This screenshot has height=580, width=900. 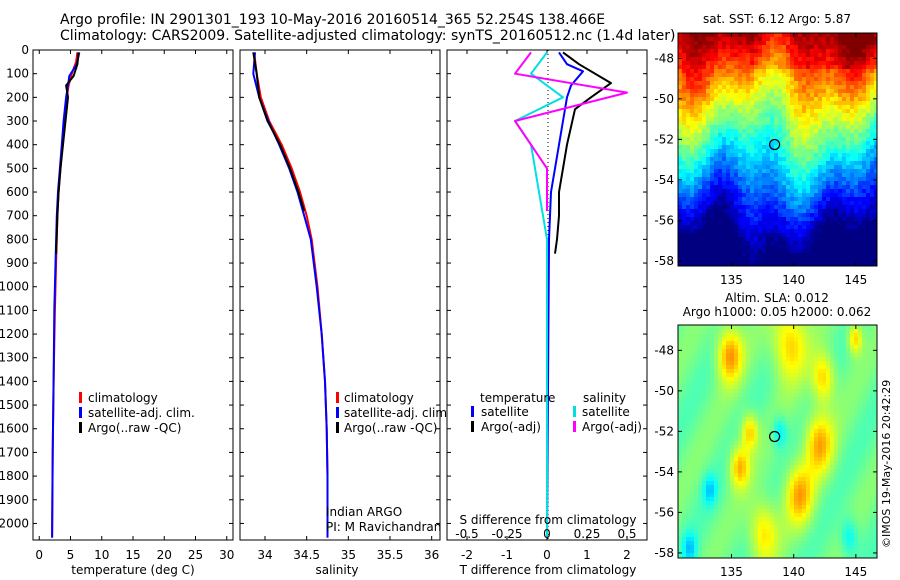 I want to click on x-tick-label: 25, so click(x=195, y=555).